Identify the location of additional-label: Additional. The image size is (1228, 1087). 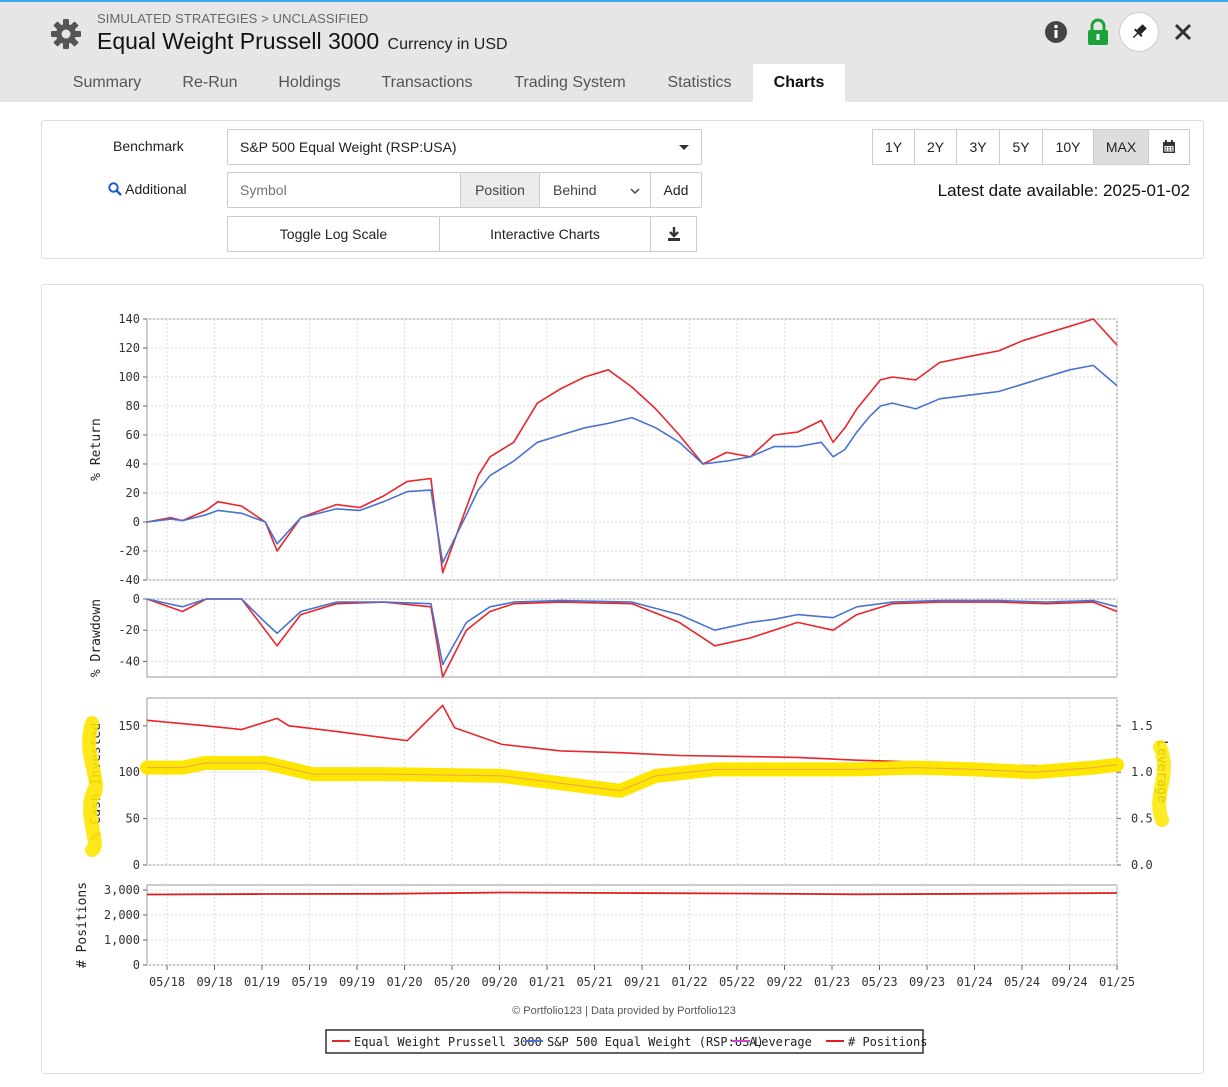
(156, 189).